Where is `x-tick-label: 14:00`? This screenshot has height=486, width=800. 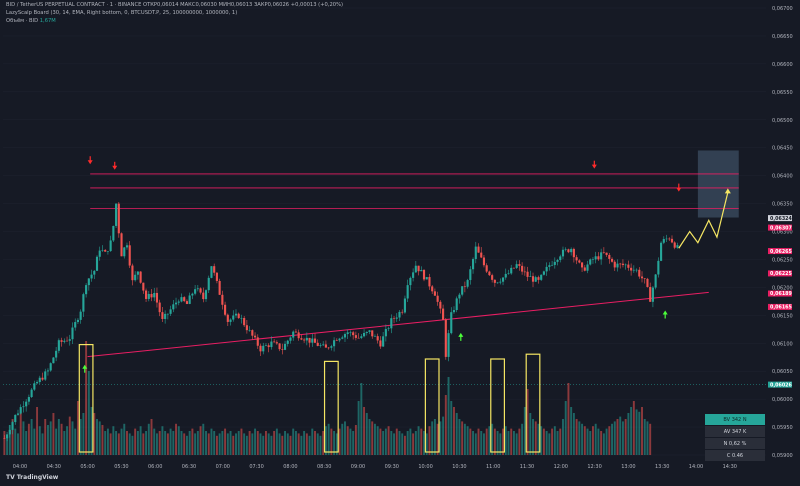 x-tick-label: 14:00 is located at coordinates (696, 467).